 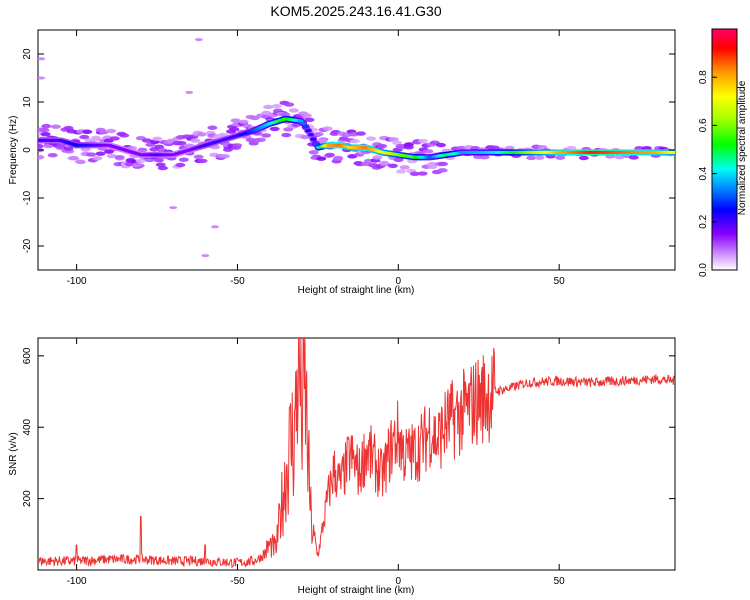 I want to click on colorbar-ticks: 0.0 0.2 0.4 0.6 0.8, so click(x=707, y=173).